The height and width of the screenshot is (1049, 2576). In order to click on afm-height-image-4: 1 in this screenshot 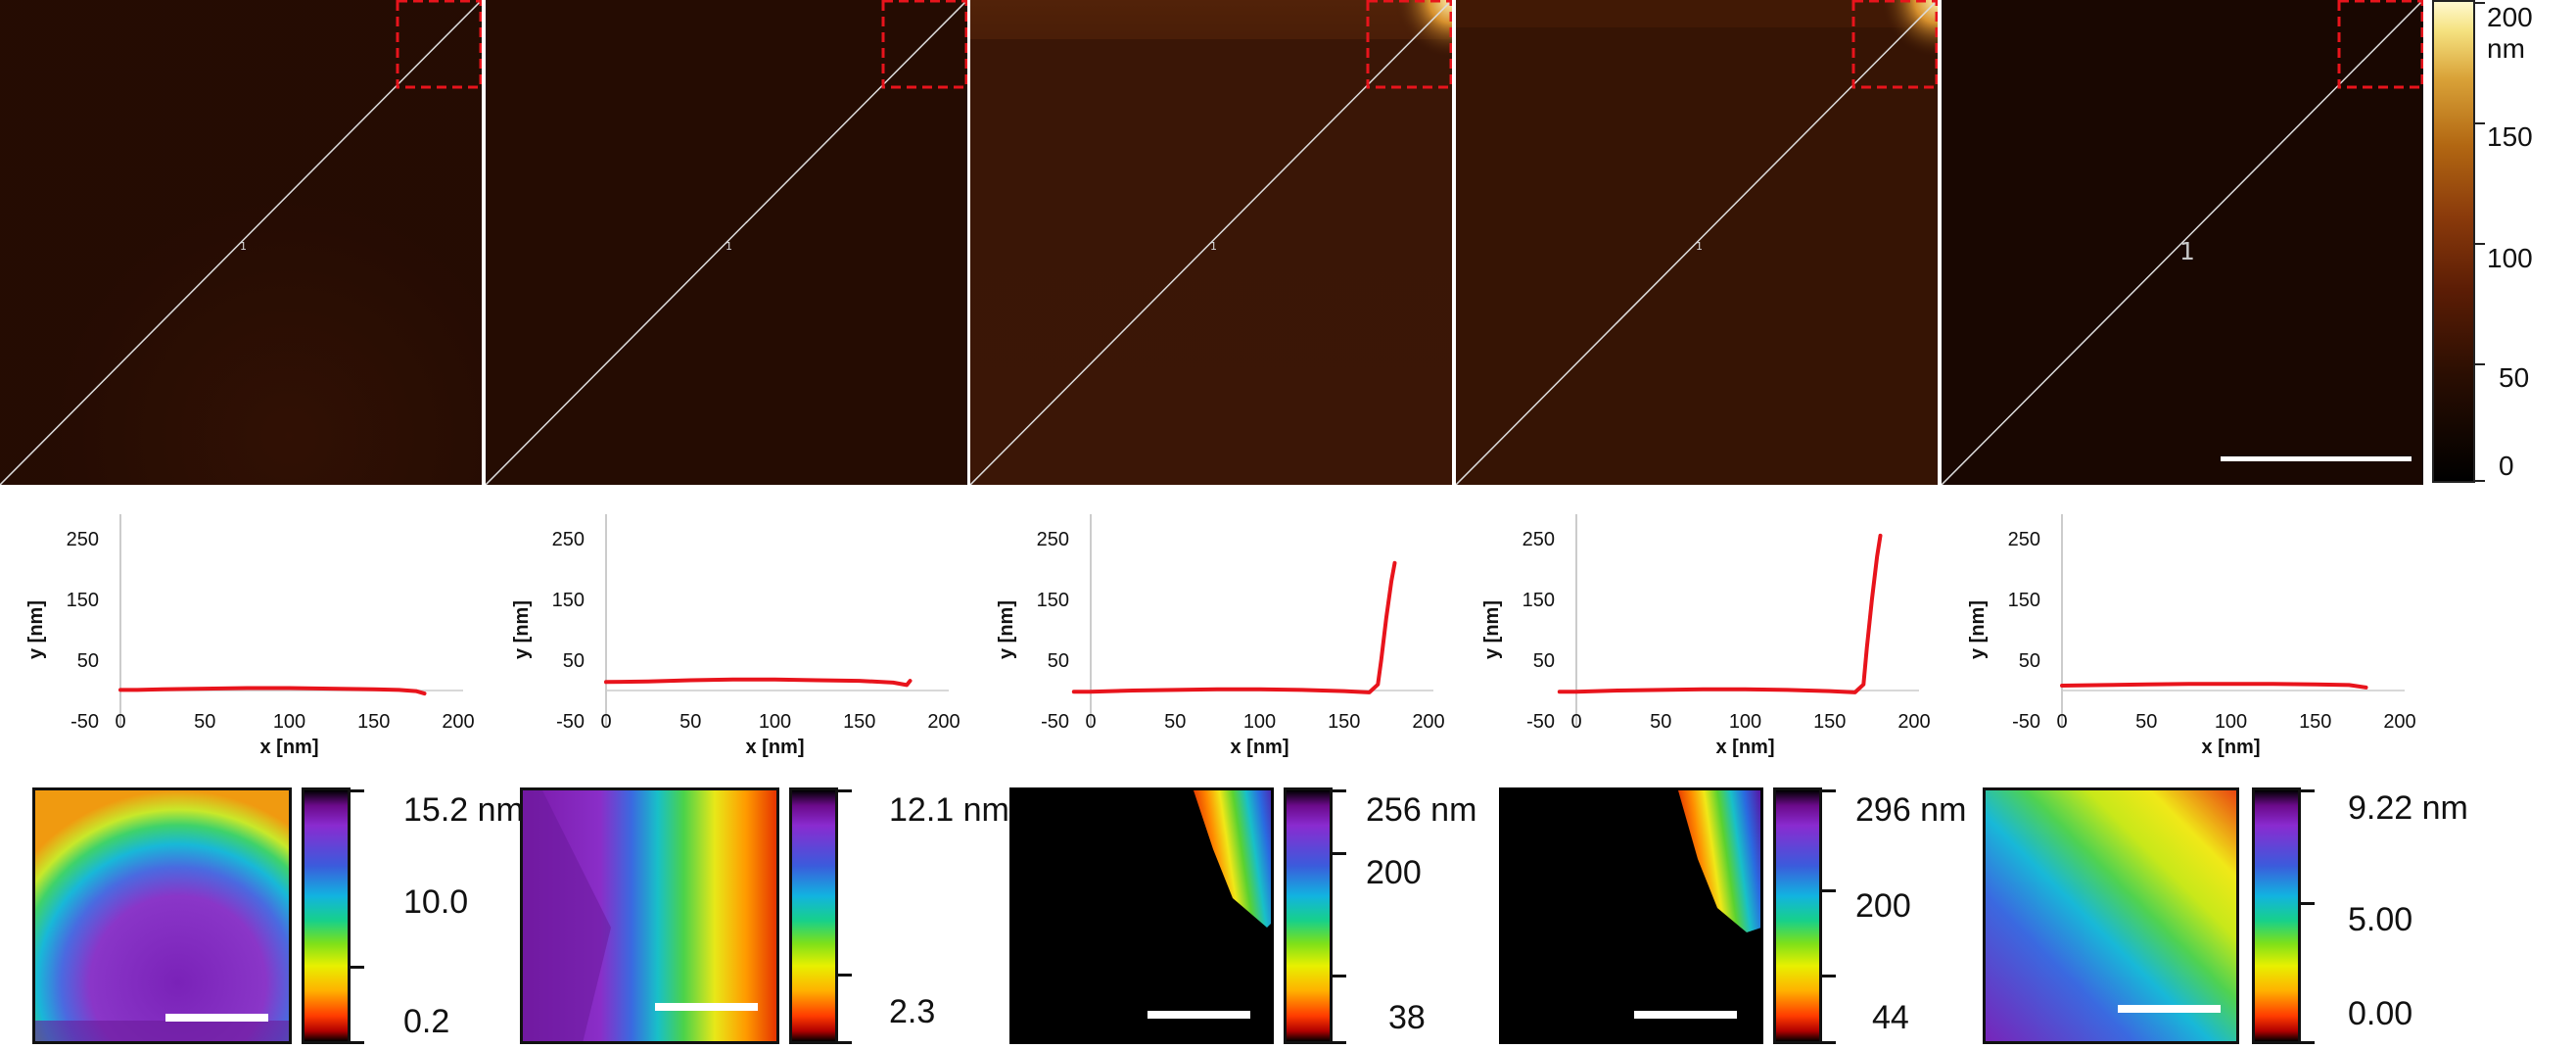, I will do `click(1697, 242)`.